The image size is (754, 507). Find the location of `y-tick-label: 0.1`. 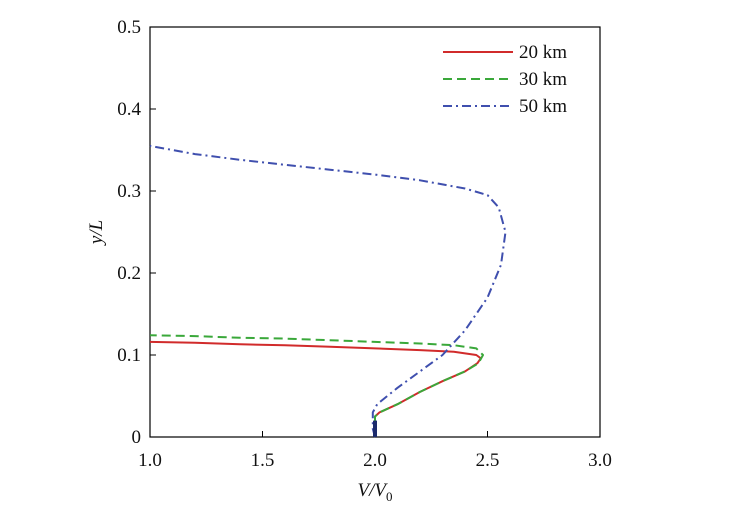

y-tick-label: 0.1 is located at coordinates (129, 355).